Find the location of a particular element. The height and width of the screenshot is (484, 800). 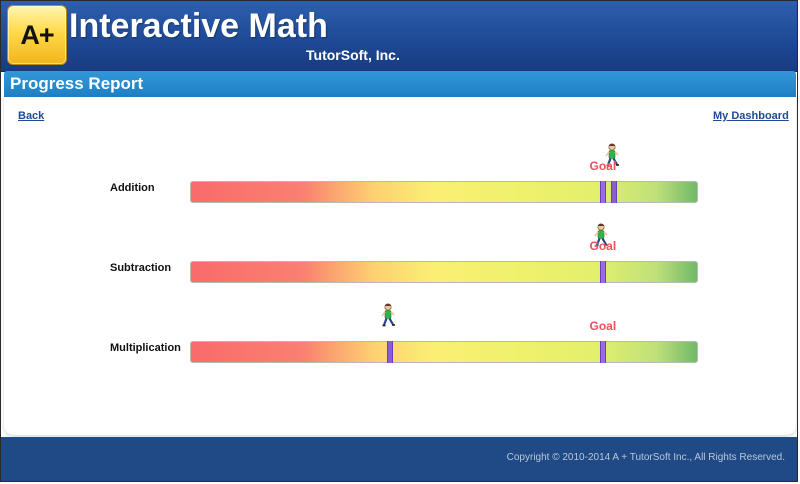

row-label-multiplication: Multiplication is located at coordinates (145, 348).